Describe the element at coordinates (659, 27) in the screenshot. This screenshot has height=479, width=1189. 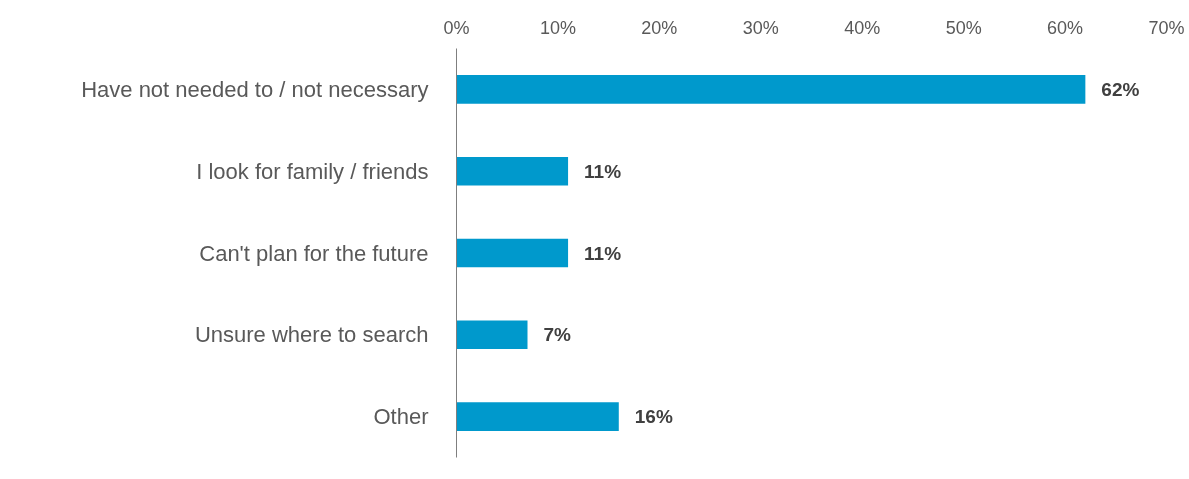
I see `x-tick-label: 20%` at that location.